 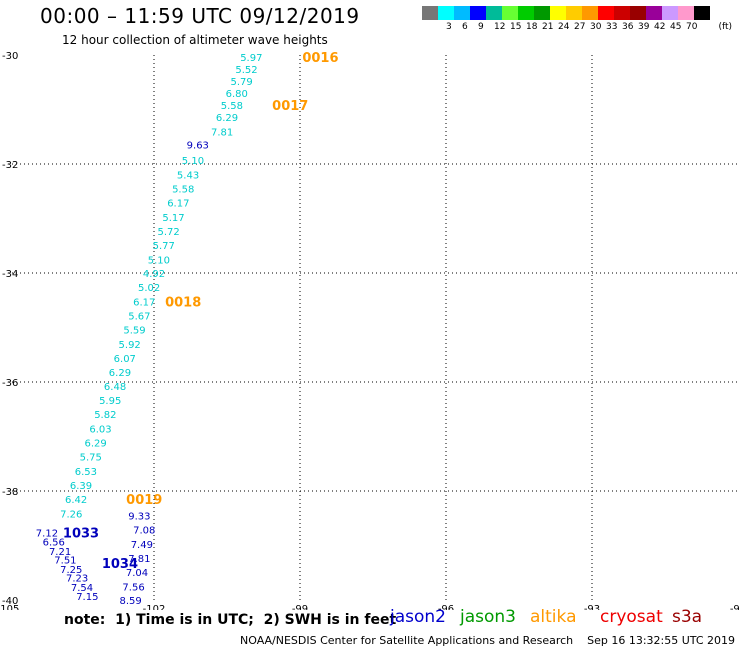 What do you see at coordinates (76, 500) in the screenshot?
I see `wave-height-value: 6.42` at bounding box center [76, 500].